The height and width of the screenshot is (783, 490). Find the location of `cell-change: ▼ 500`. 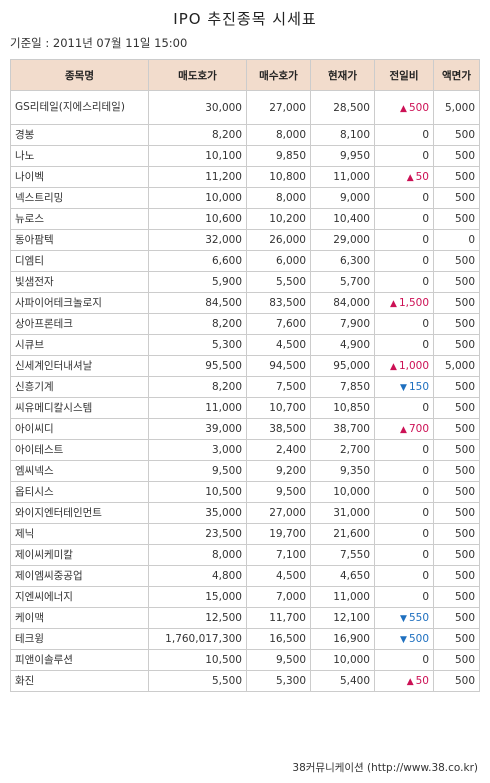

cell-change: ▼ 500 is located at coordinates (404, 639).